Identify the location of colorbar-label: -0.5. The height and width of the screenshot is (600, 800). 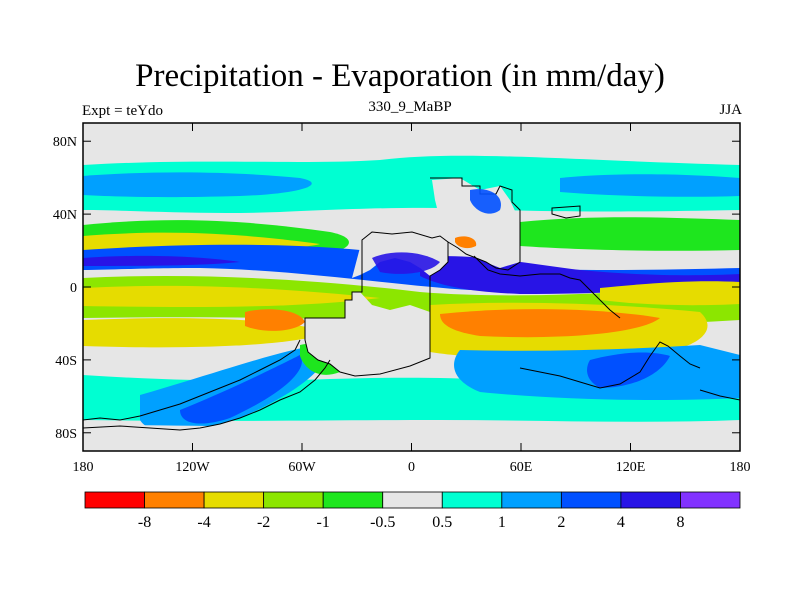
(382, 522).